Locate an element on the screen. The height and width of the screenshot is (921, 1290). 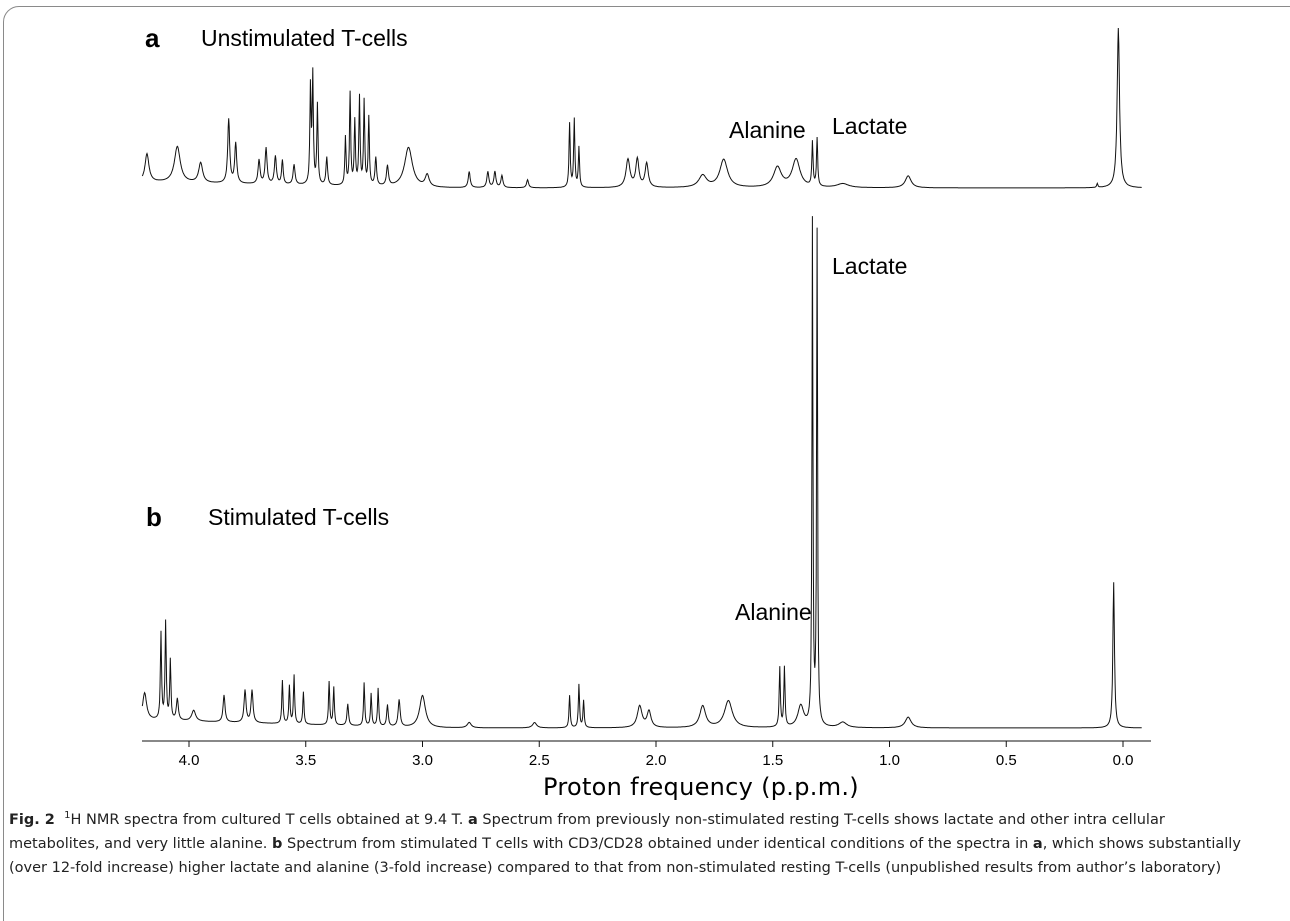
panel-b-lactate-label: Lactate is located at coordinates (869, 266).